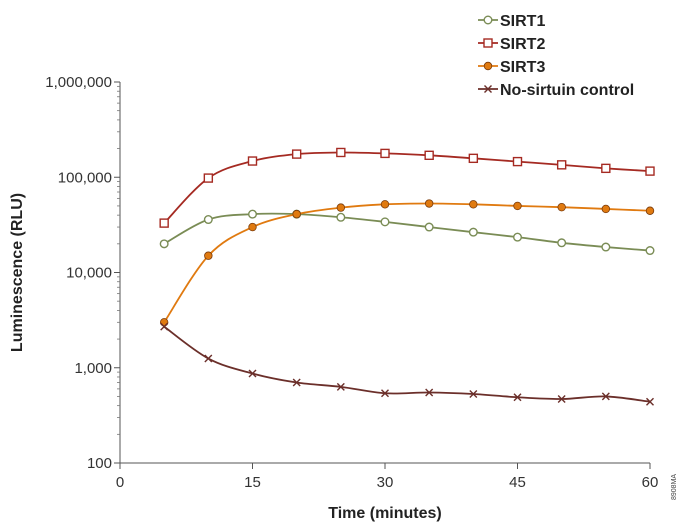  Describe the element at coordinates (567, 90) in the screenshot. I see `legend-label: No-sirtuin control` at that location.